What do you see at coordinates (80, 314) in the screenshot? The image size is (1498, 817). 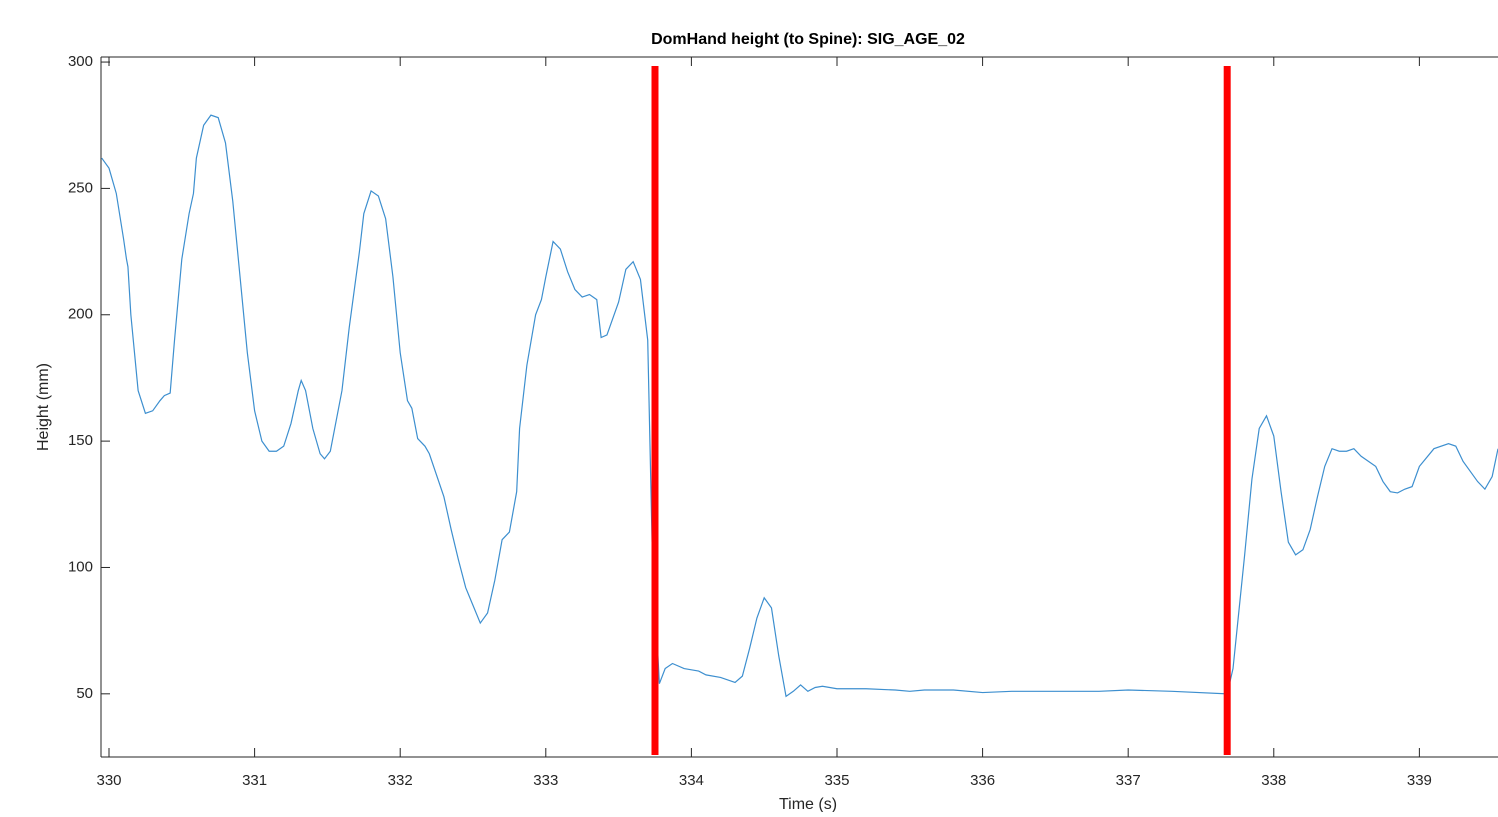 I see `y-tick-label: 200` at bounding box center [80, 314].